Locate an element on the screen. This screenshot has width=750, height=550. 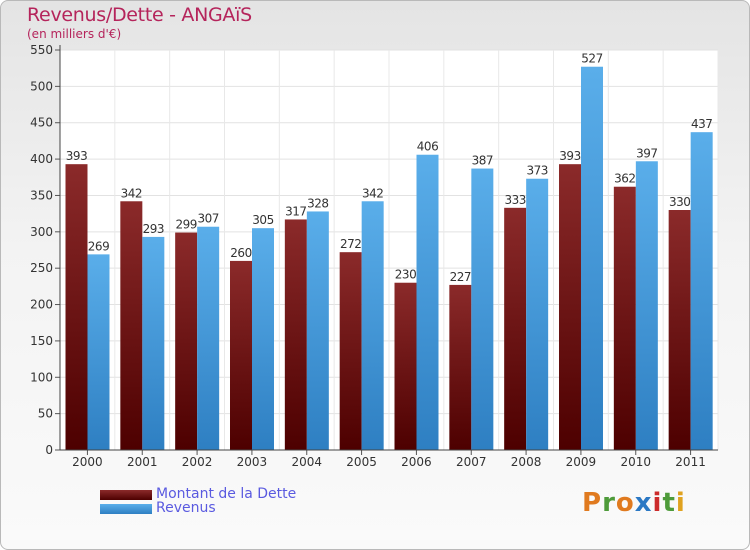
bar-dette-2003 is located at coordinates (241, 355).